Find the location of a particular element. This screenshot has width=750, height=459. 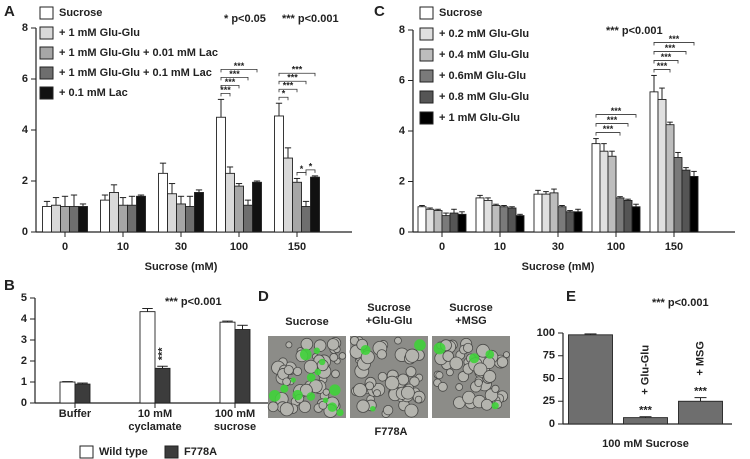

x-tick-label: 100 mM is located at coordinates (235, 414).